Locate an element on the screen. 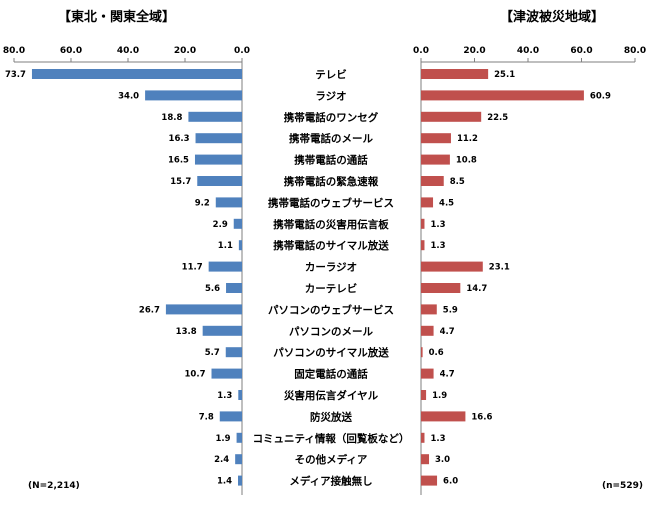  right-tick-label: 20.0 is located at coordinates (474, 51).